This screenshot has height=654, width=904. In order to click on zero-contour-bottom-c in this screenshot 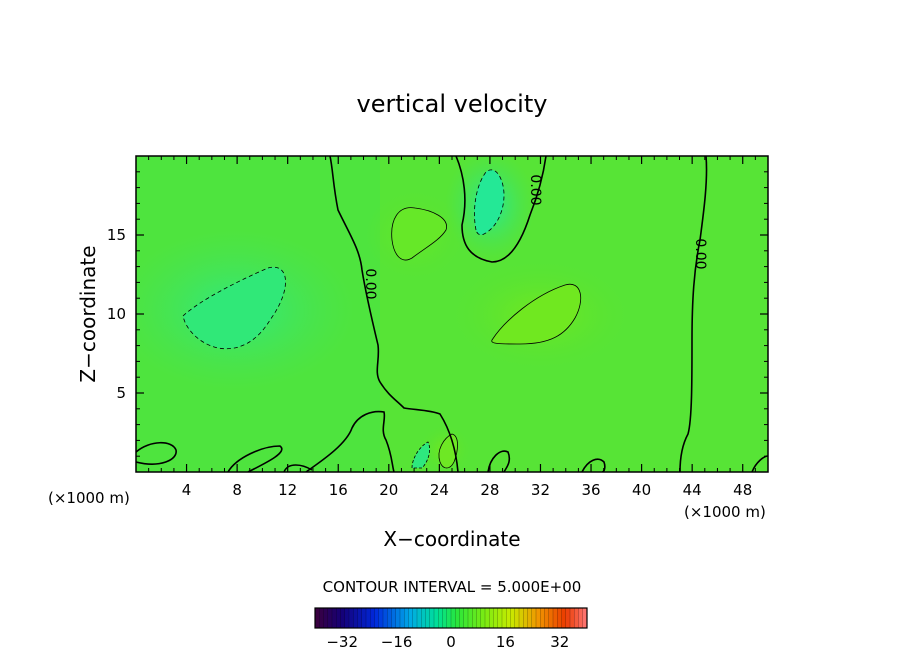, I will do `click(339, 441)`.